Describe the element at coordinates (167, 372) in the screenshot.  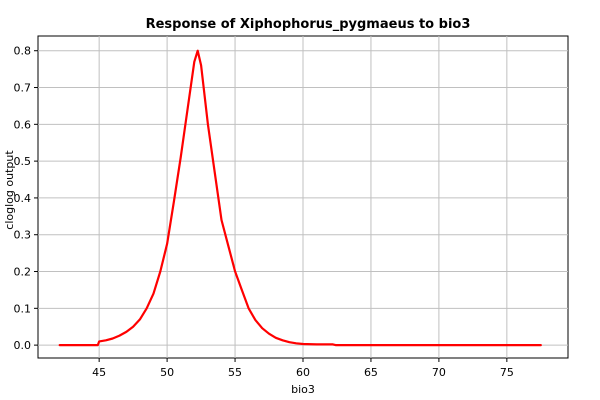
I see `x-tick-label: 50` at that location.